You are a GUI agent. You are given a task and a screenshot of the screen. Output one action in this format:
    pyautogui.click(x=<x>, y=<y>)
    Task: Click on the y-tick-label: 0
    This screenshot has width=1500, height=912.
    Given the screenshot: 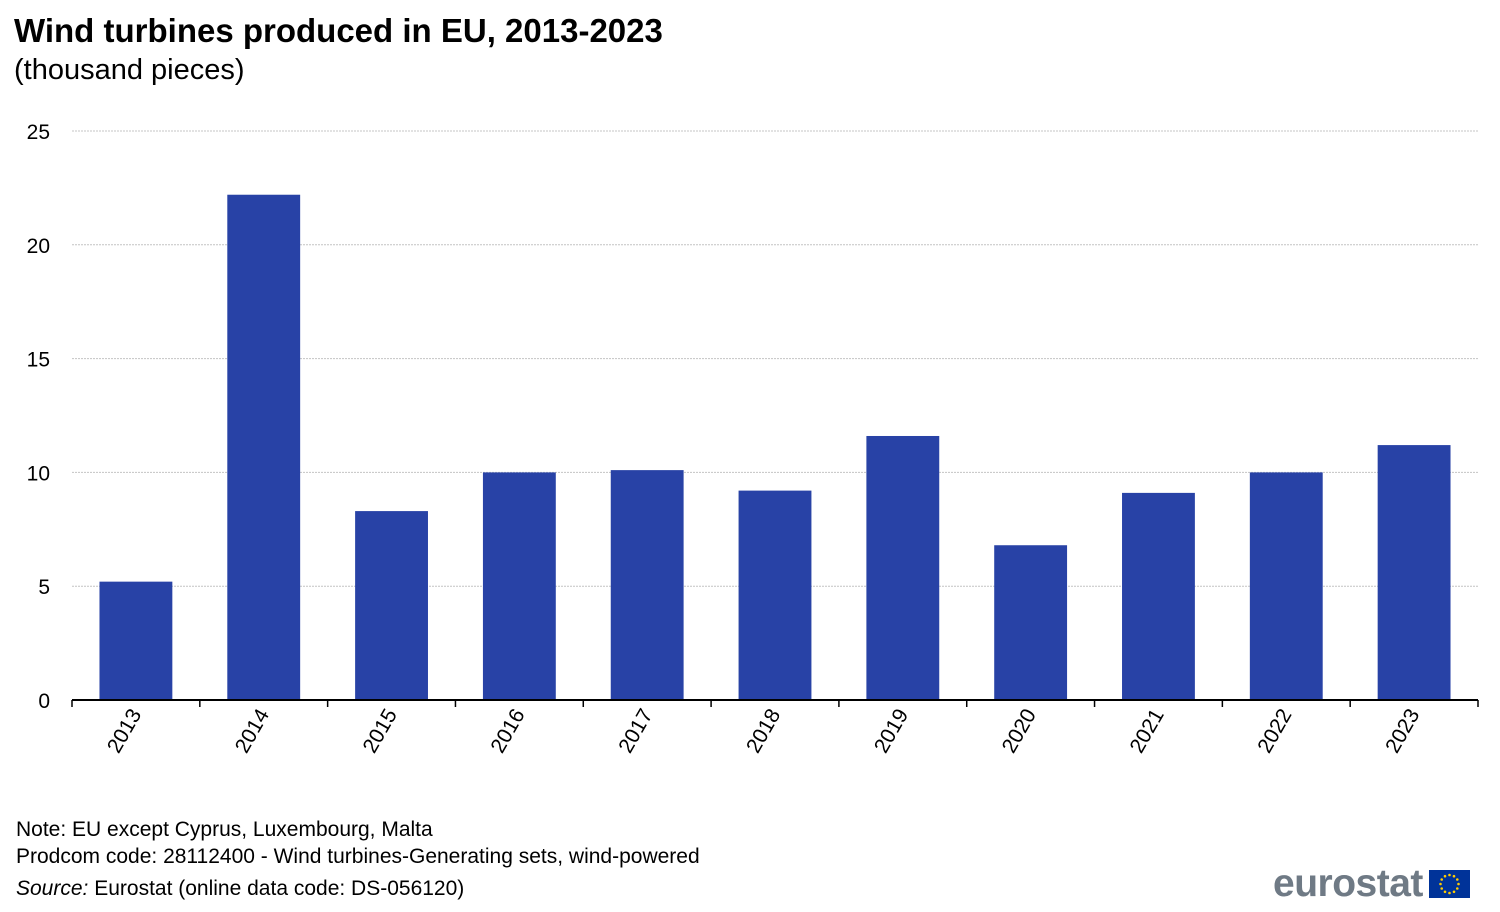 What is the action you would take?
    pyautogui.click(x=44, y=701)
    